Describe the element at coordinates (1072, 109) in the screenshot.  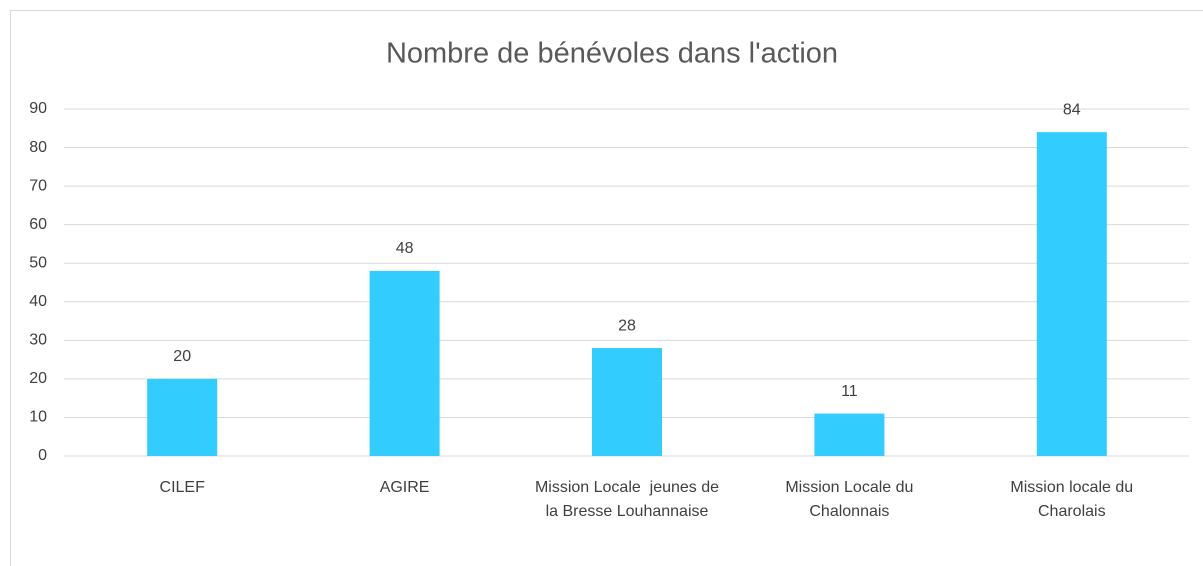
I see `data-label: 84` at that location.